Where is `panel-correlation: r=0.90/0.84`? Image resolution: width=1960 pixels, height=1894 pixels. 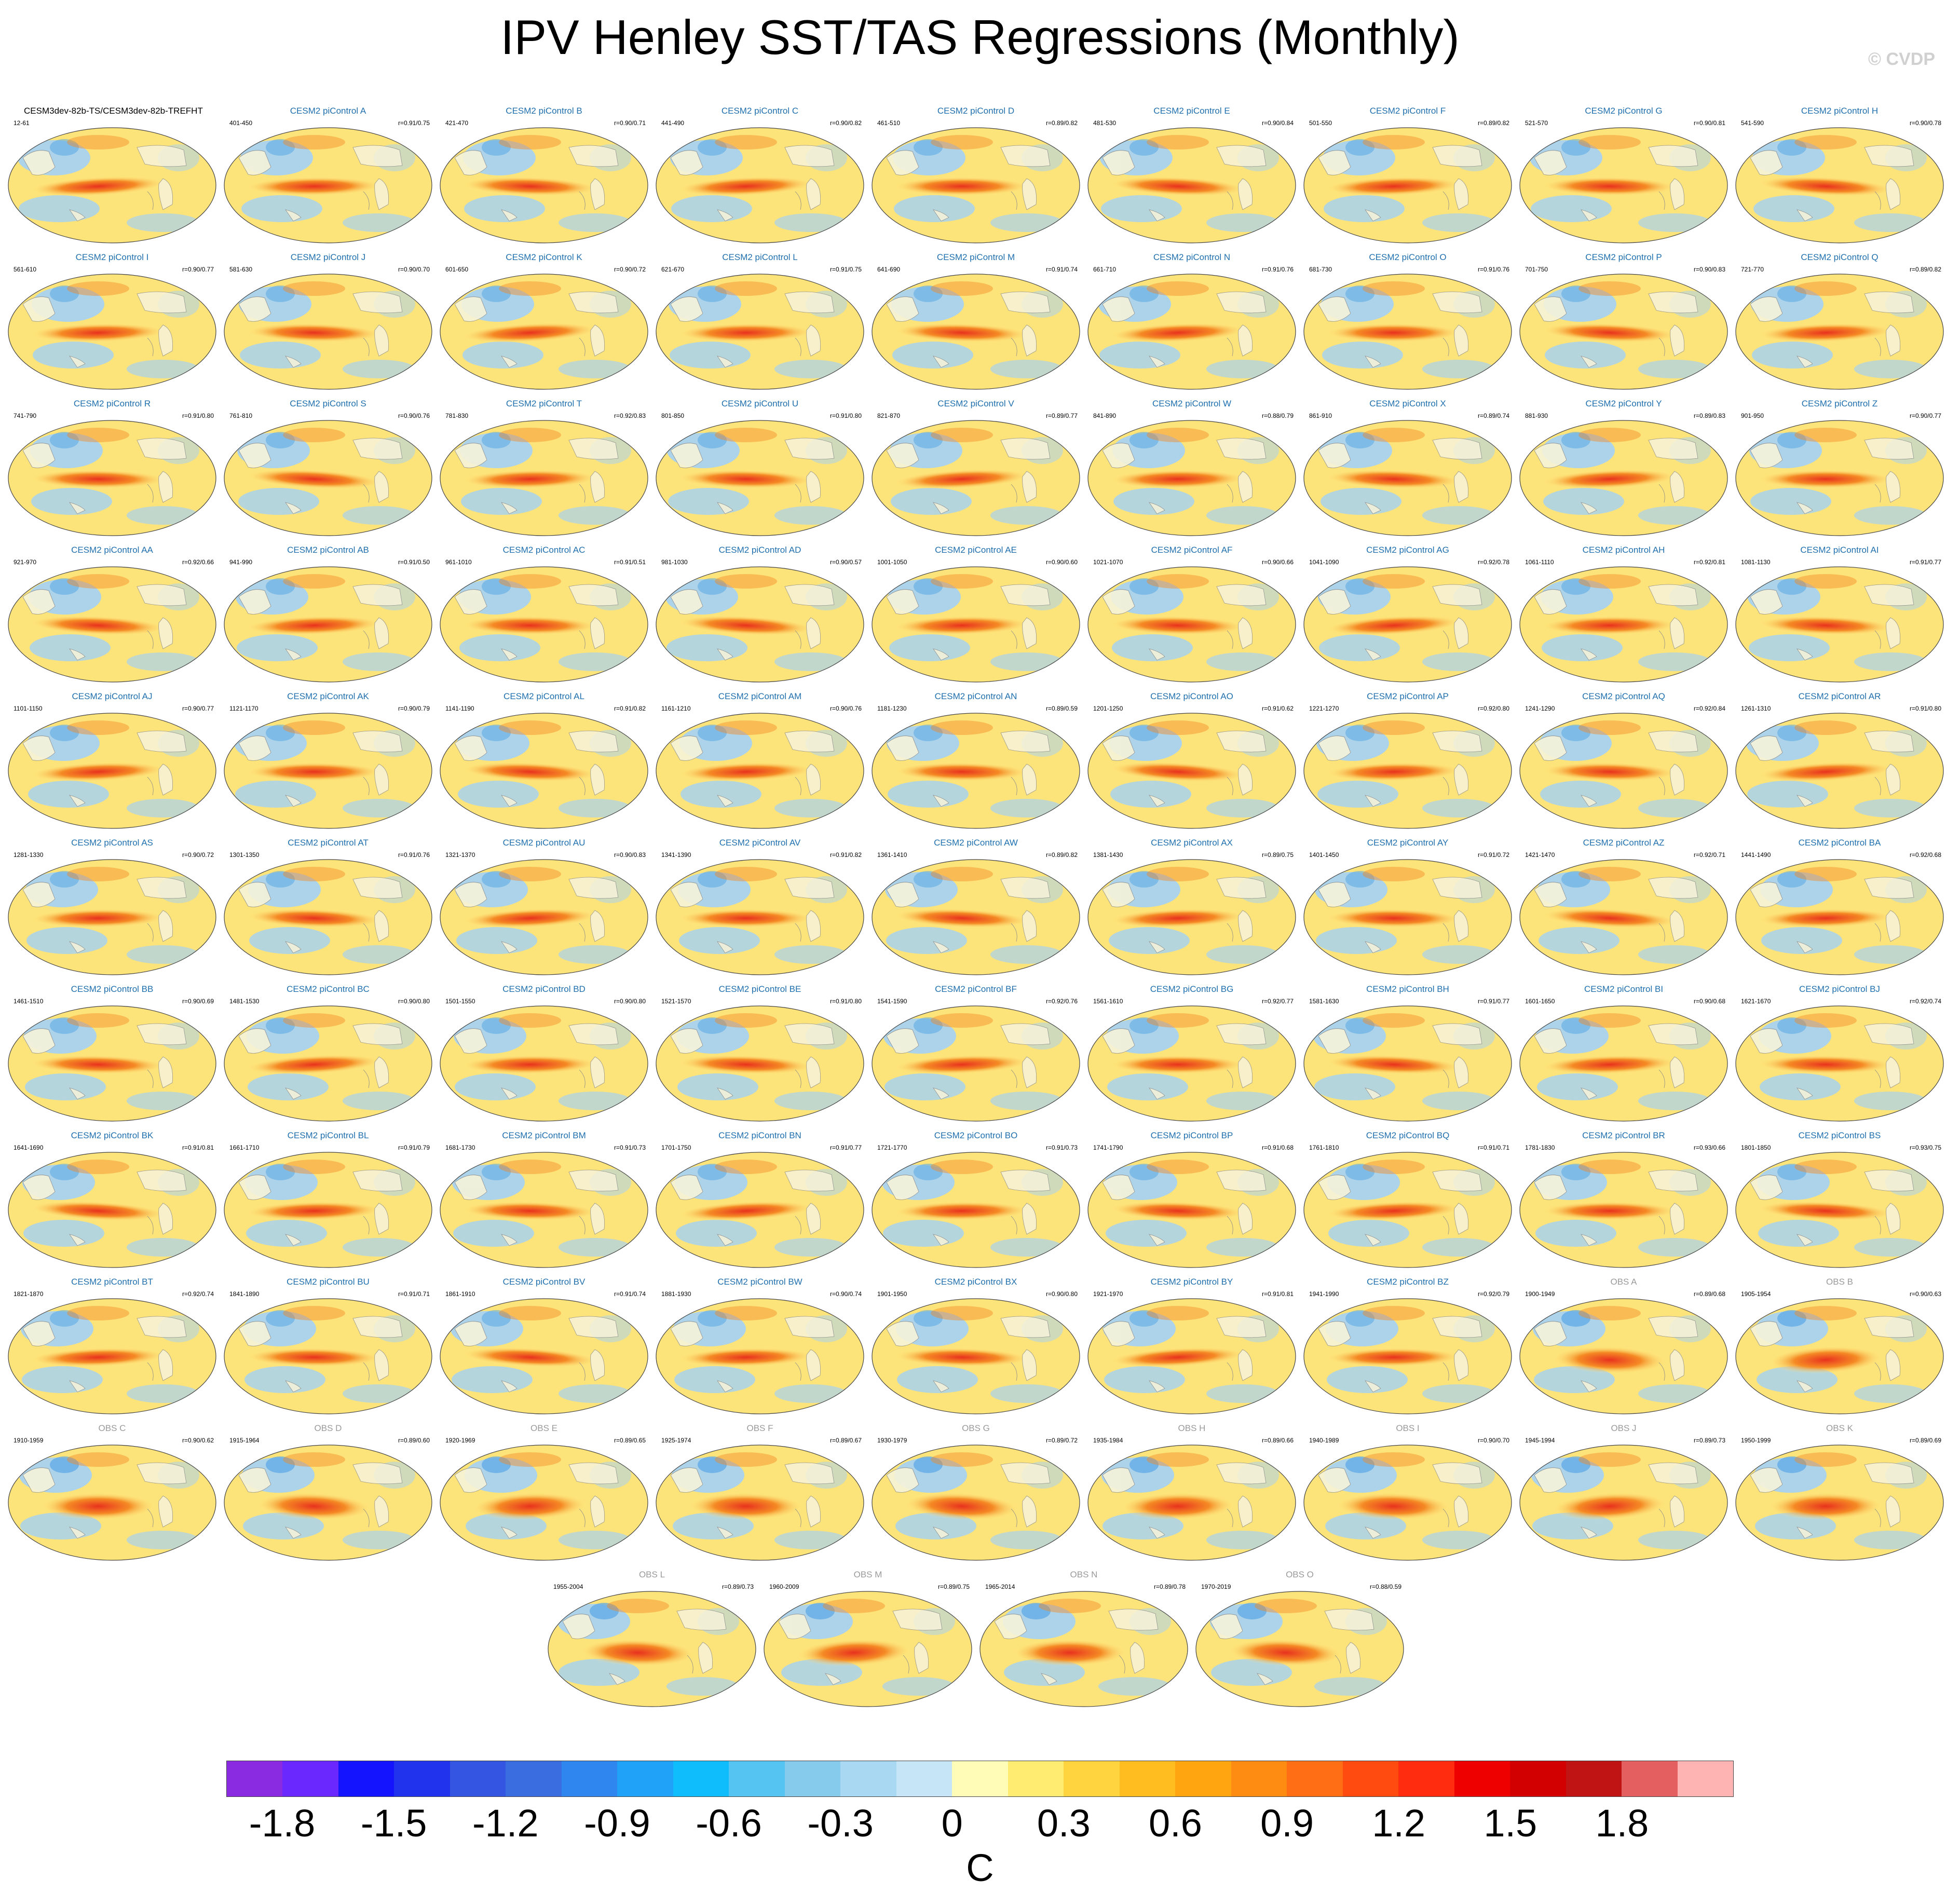
panel-correlation: r=0.90/0.84 is located at coordinates (1277, 123).